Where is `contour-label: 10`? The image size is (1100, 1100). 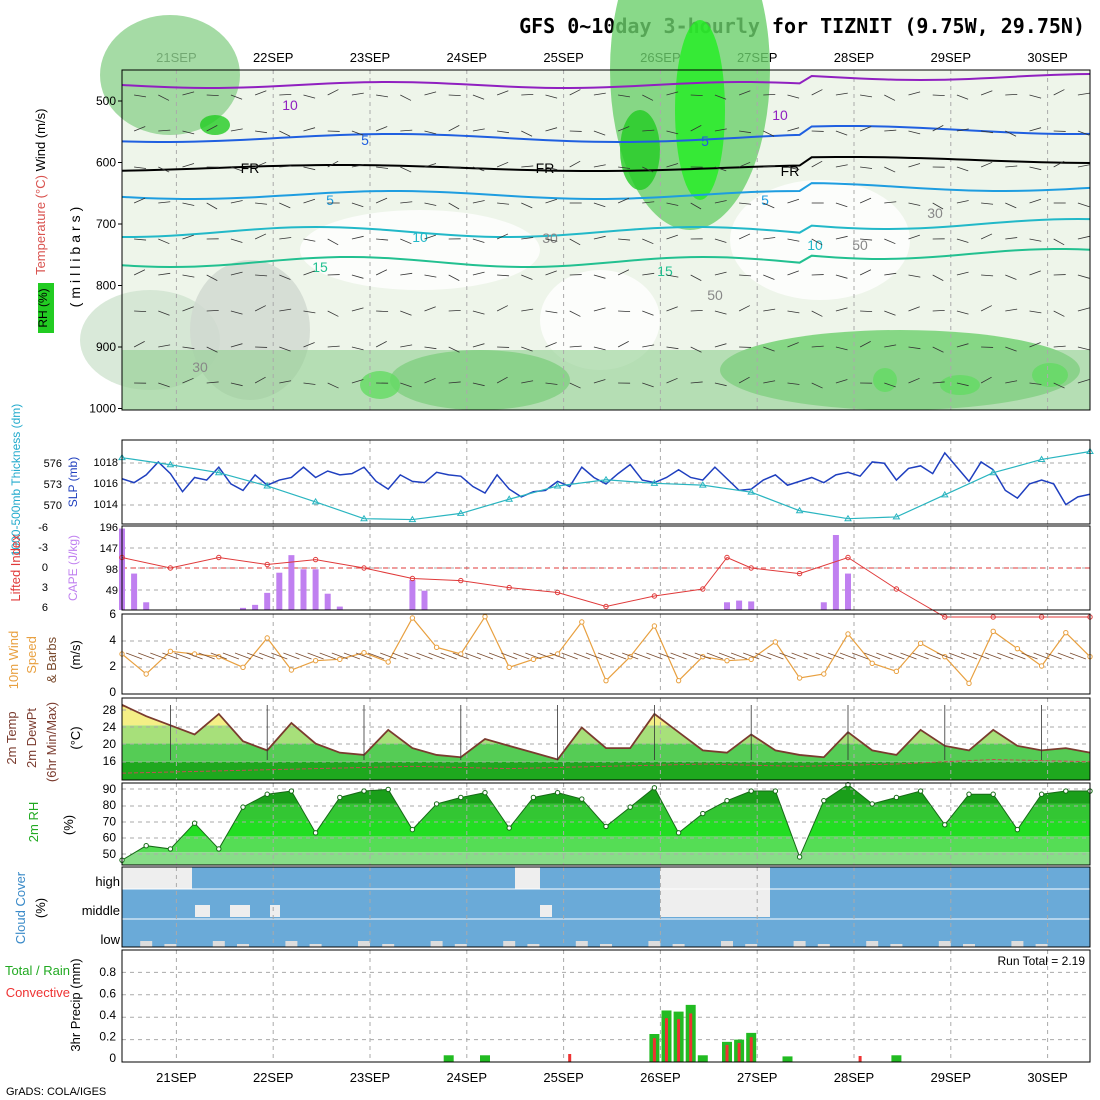 contour-label: 10 is located at coordinates (290, 105).